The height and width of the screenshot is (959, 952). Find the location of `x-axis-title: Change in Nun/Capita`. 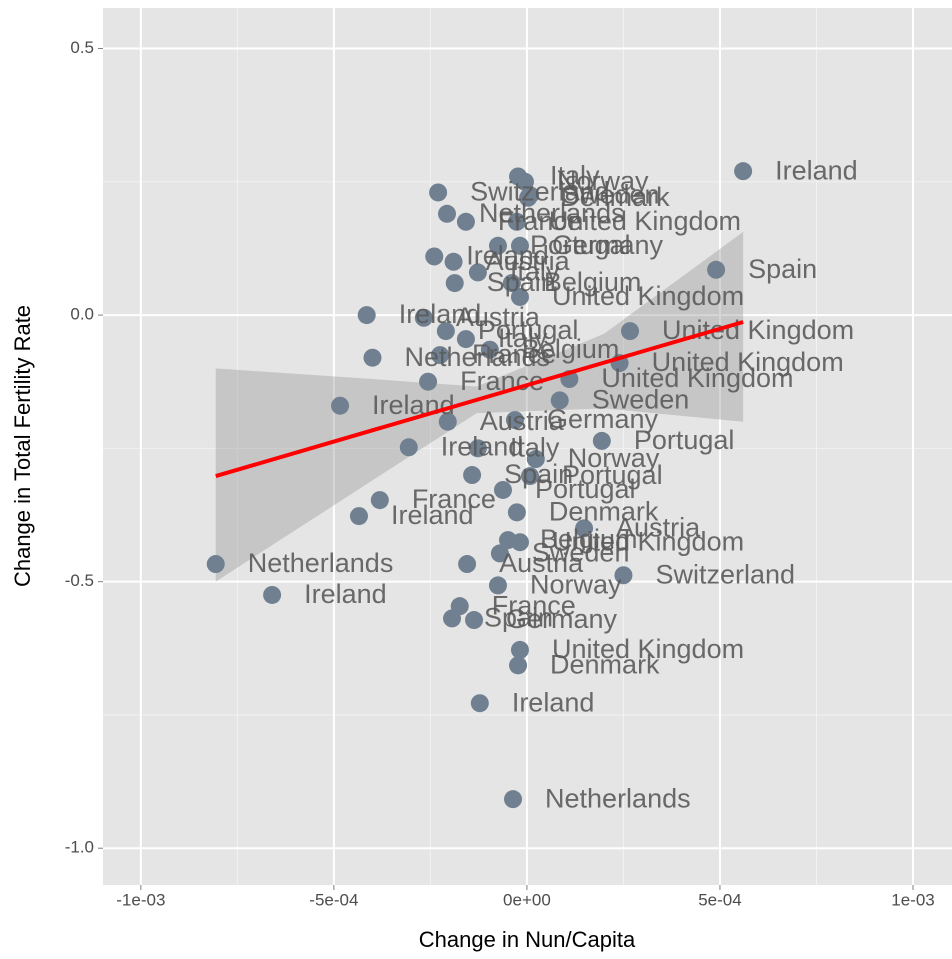

x-axis-title: Change in Nun/Capita is located at coordinates (527, 939).